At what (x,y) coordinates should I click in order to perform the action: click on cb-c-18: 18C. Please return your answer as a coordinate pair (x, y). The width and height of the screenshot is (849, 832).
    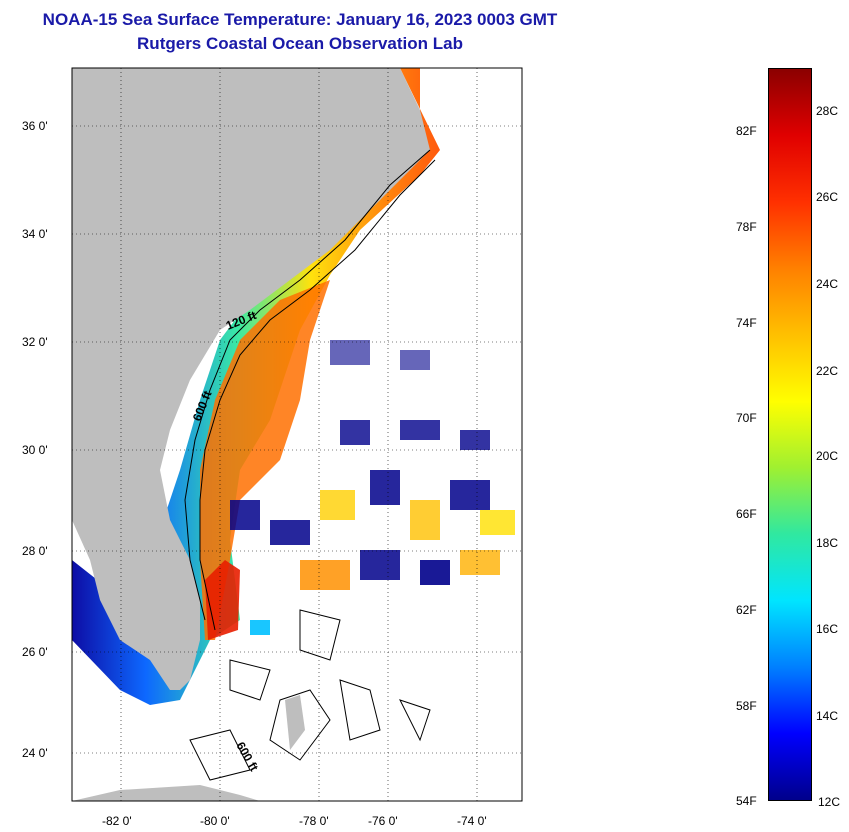
    Looking at the image, I should click on (827, 543).